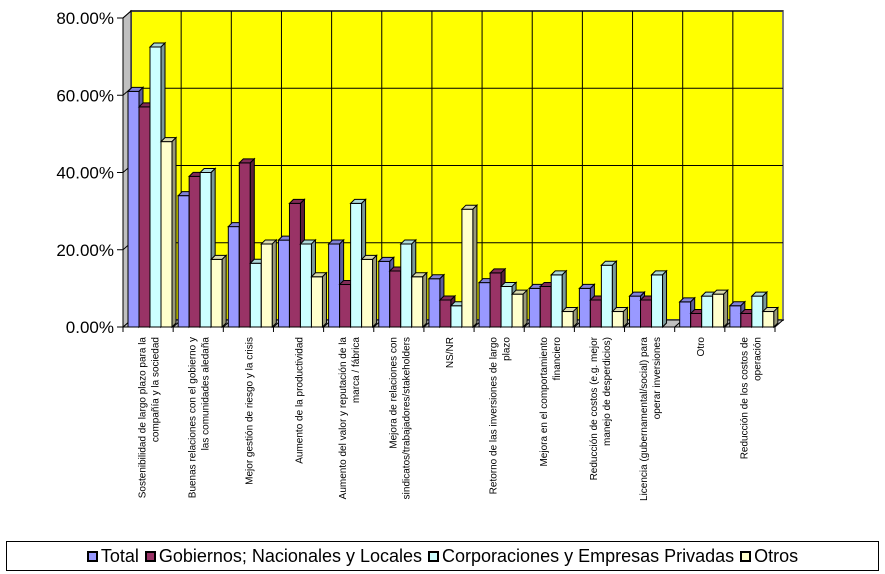 The width and height of the screenshot is (885, 574). Describe the element at coordinates (290, 555) in the screenshot. I see `legend-label-gobiernos: Gobiernos; Nacionales y Locales` at that location.